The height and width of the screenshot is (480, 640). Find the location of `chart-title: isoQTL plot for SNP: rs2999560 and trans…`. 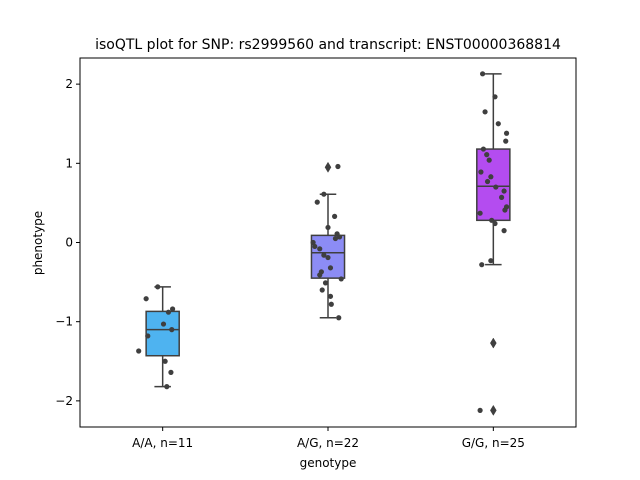

chart-title: isoQTL plot for SNP: rs2999560 and trans… is located at coordinates (328, 45).